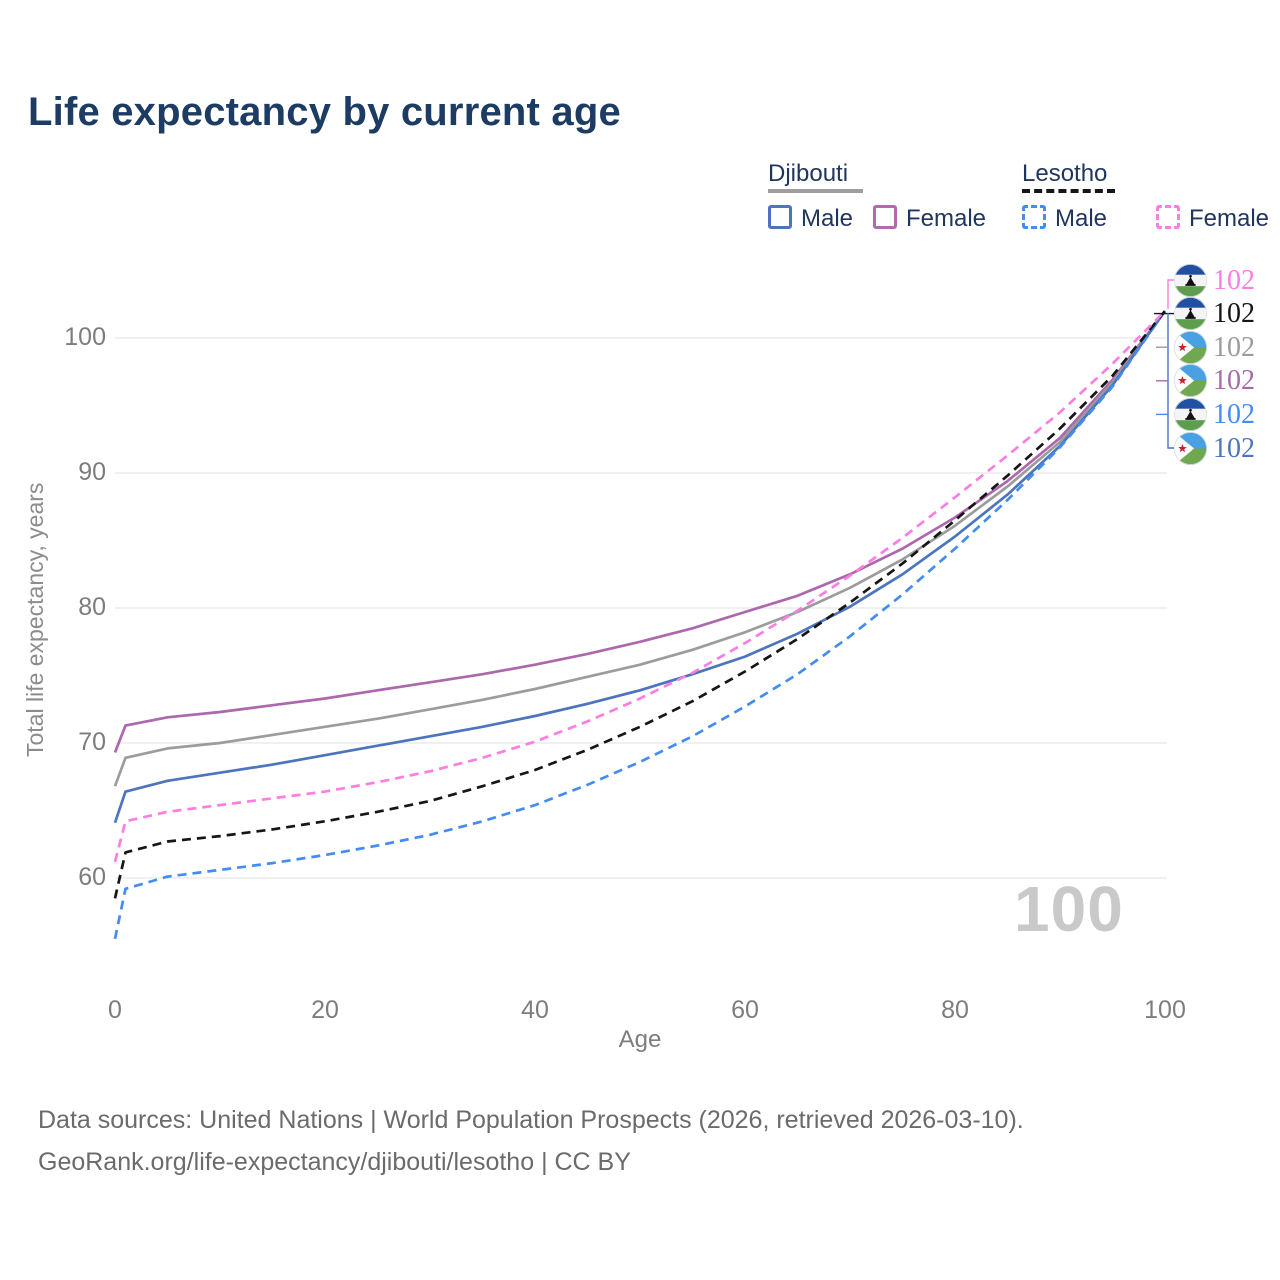 This screenshot has height=1280, width=1280. I want to click on legend-label-djibouti-male: Male, so click(827, 218).